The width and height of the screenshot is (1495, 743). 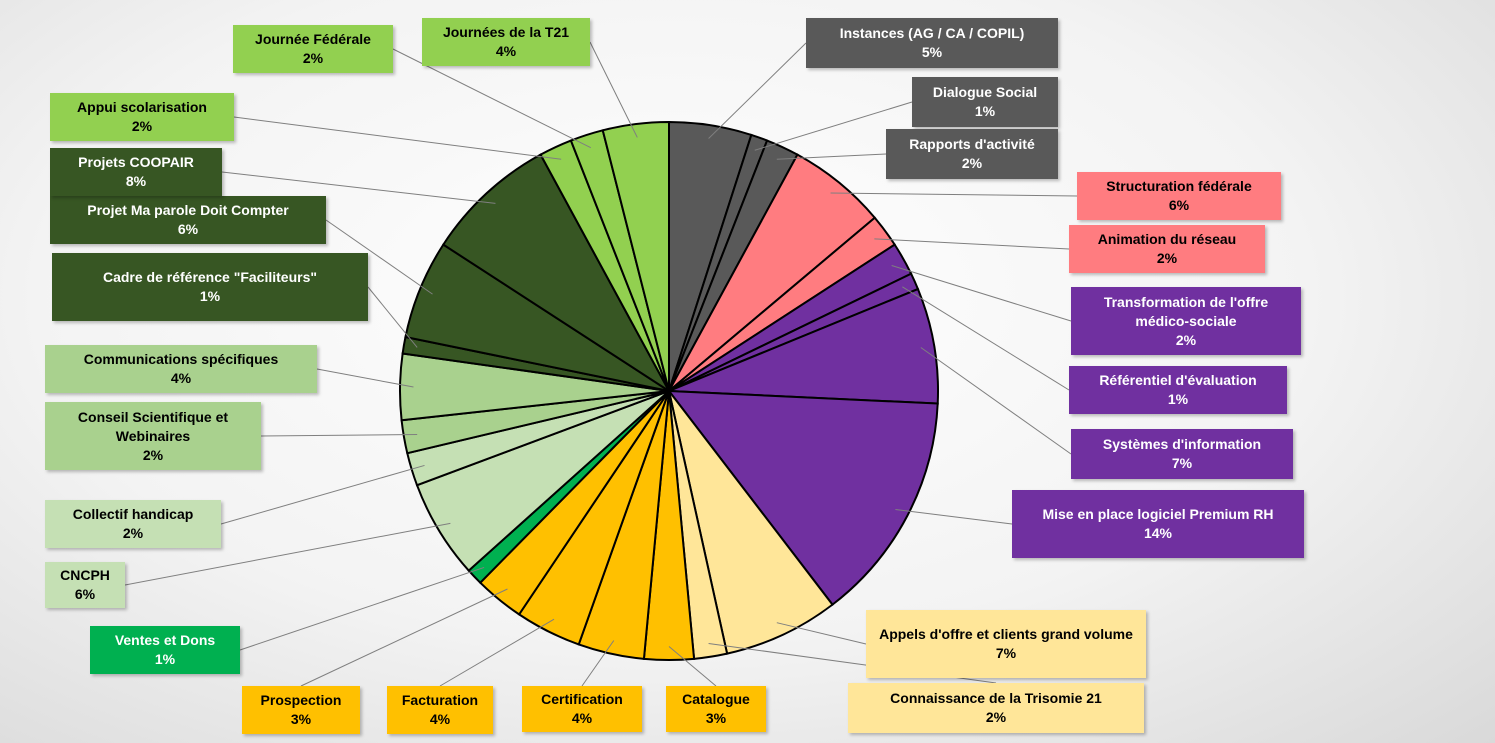 I want to click on label-name: Dialogue Social, so click(x=985, y=92).